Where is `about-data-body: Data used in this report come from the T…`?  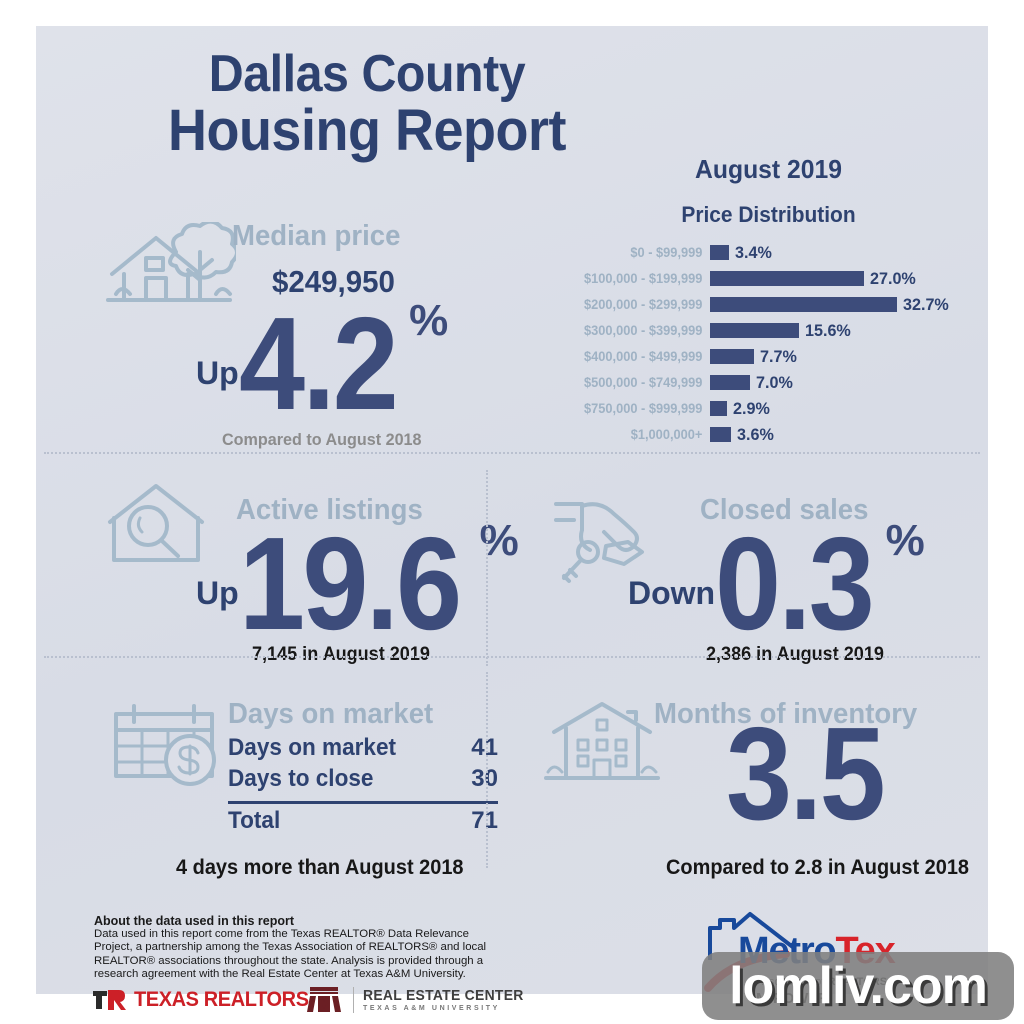 about-data-body: Data used in this report come from the T… is located at coordinates (290, 954).